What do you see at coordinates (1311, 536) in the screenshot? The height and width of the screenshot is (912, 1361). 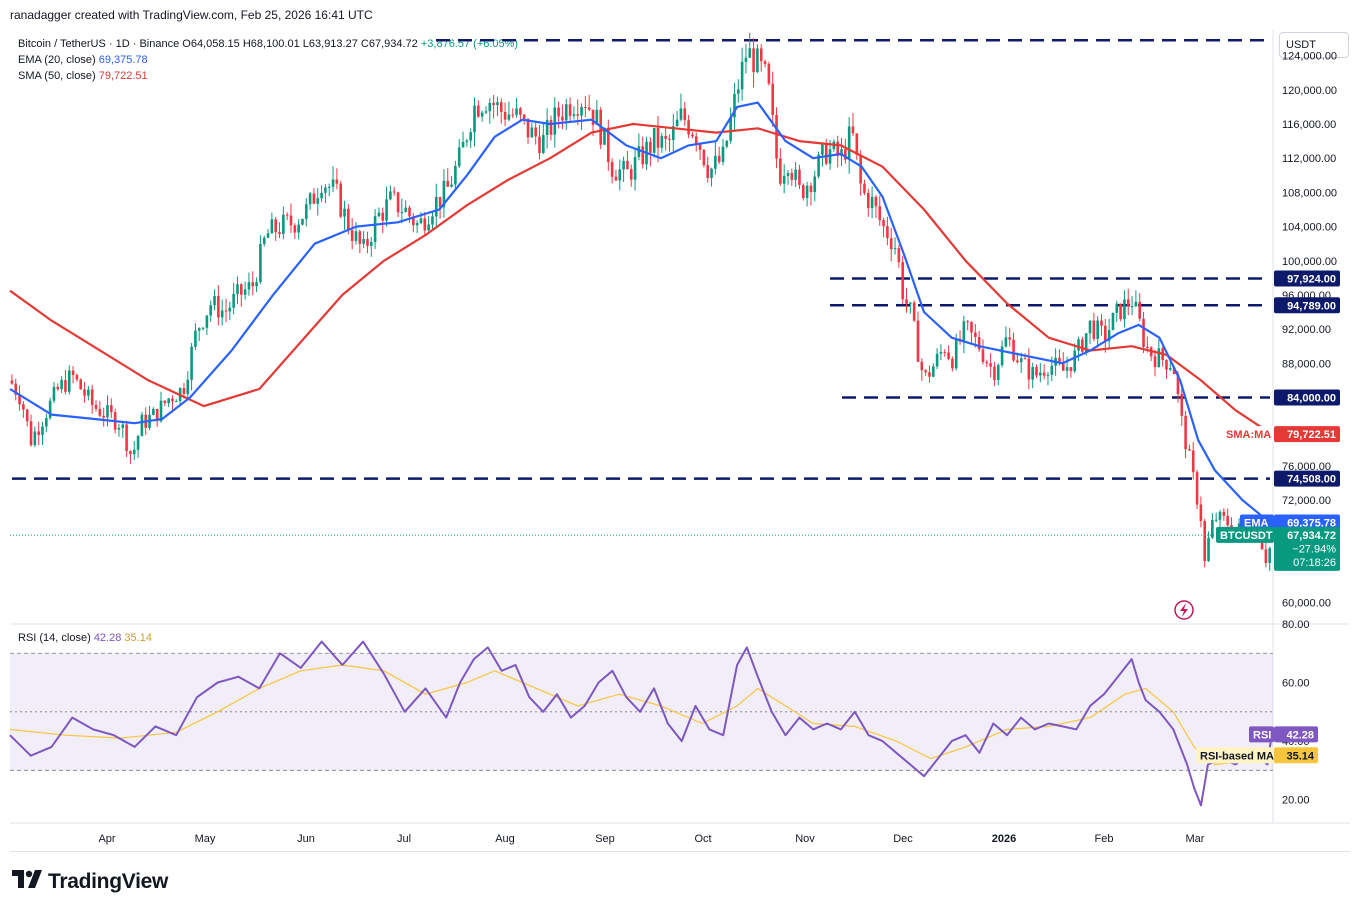 I see `last-price-value: 67,934.72` at bounding box center [1311, 536].